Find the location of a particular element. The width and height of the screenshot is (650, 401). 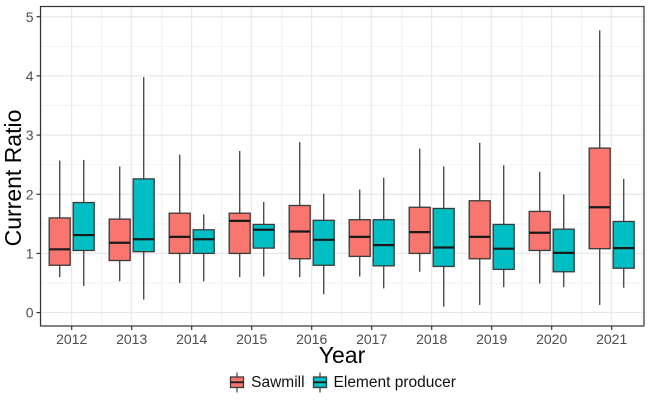

y-tick-label: 5 is located at coordinates (30, 17).